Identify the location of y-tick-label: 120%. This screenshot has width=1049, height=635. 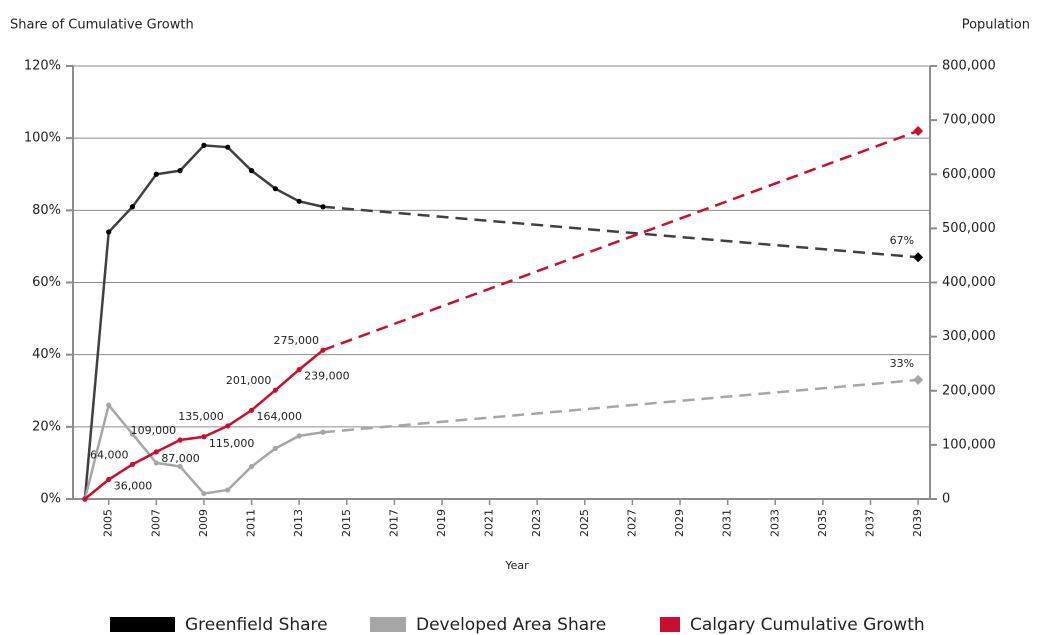
(42, 66).